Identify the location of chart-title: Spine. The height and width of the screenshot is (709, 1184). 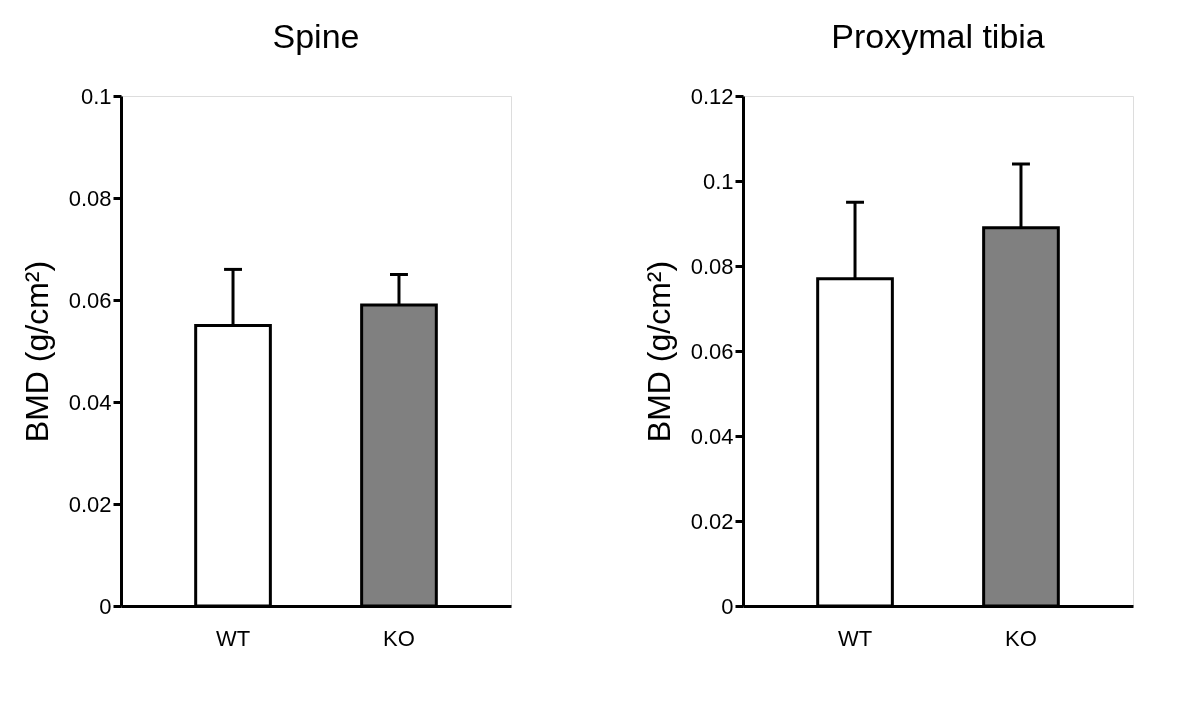
(316, 36).